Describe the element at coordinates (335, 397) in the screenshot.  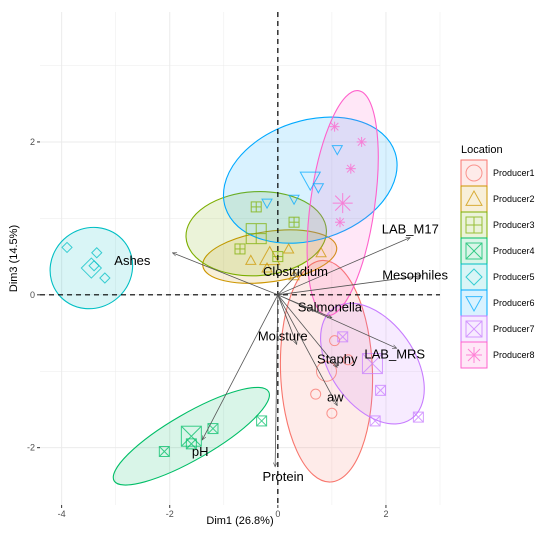
I see `loading-label-aw: aw` at that location.